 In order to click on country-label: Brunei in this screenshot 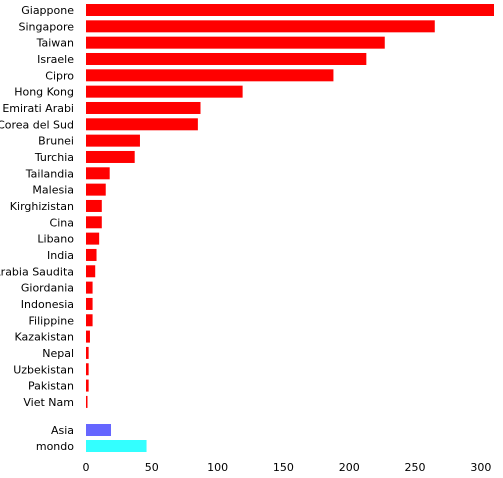, I will do `click(56, 141)`.